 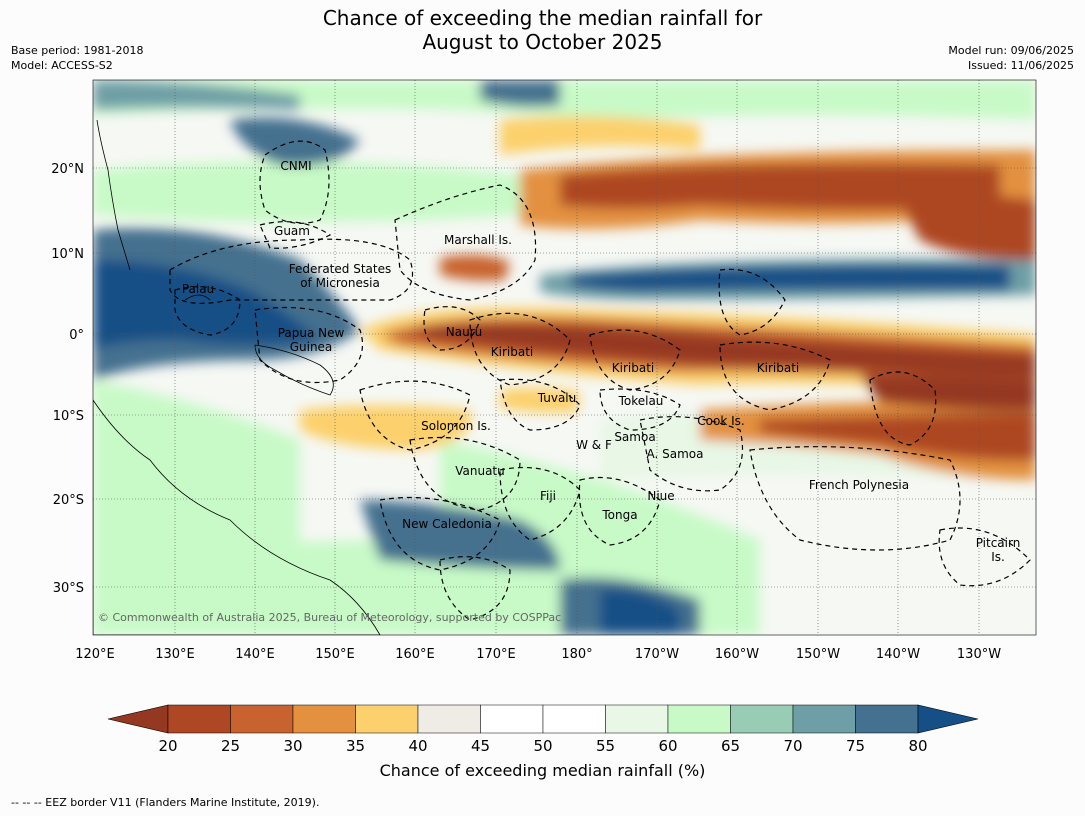 I want to click on region-label: Vanuatu, so click(x=480, y=471).